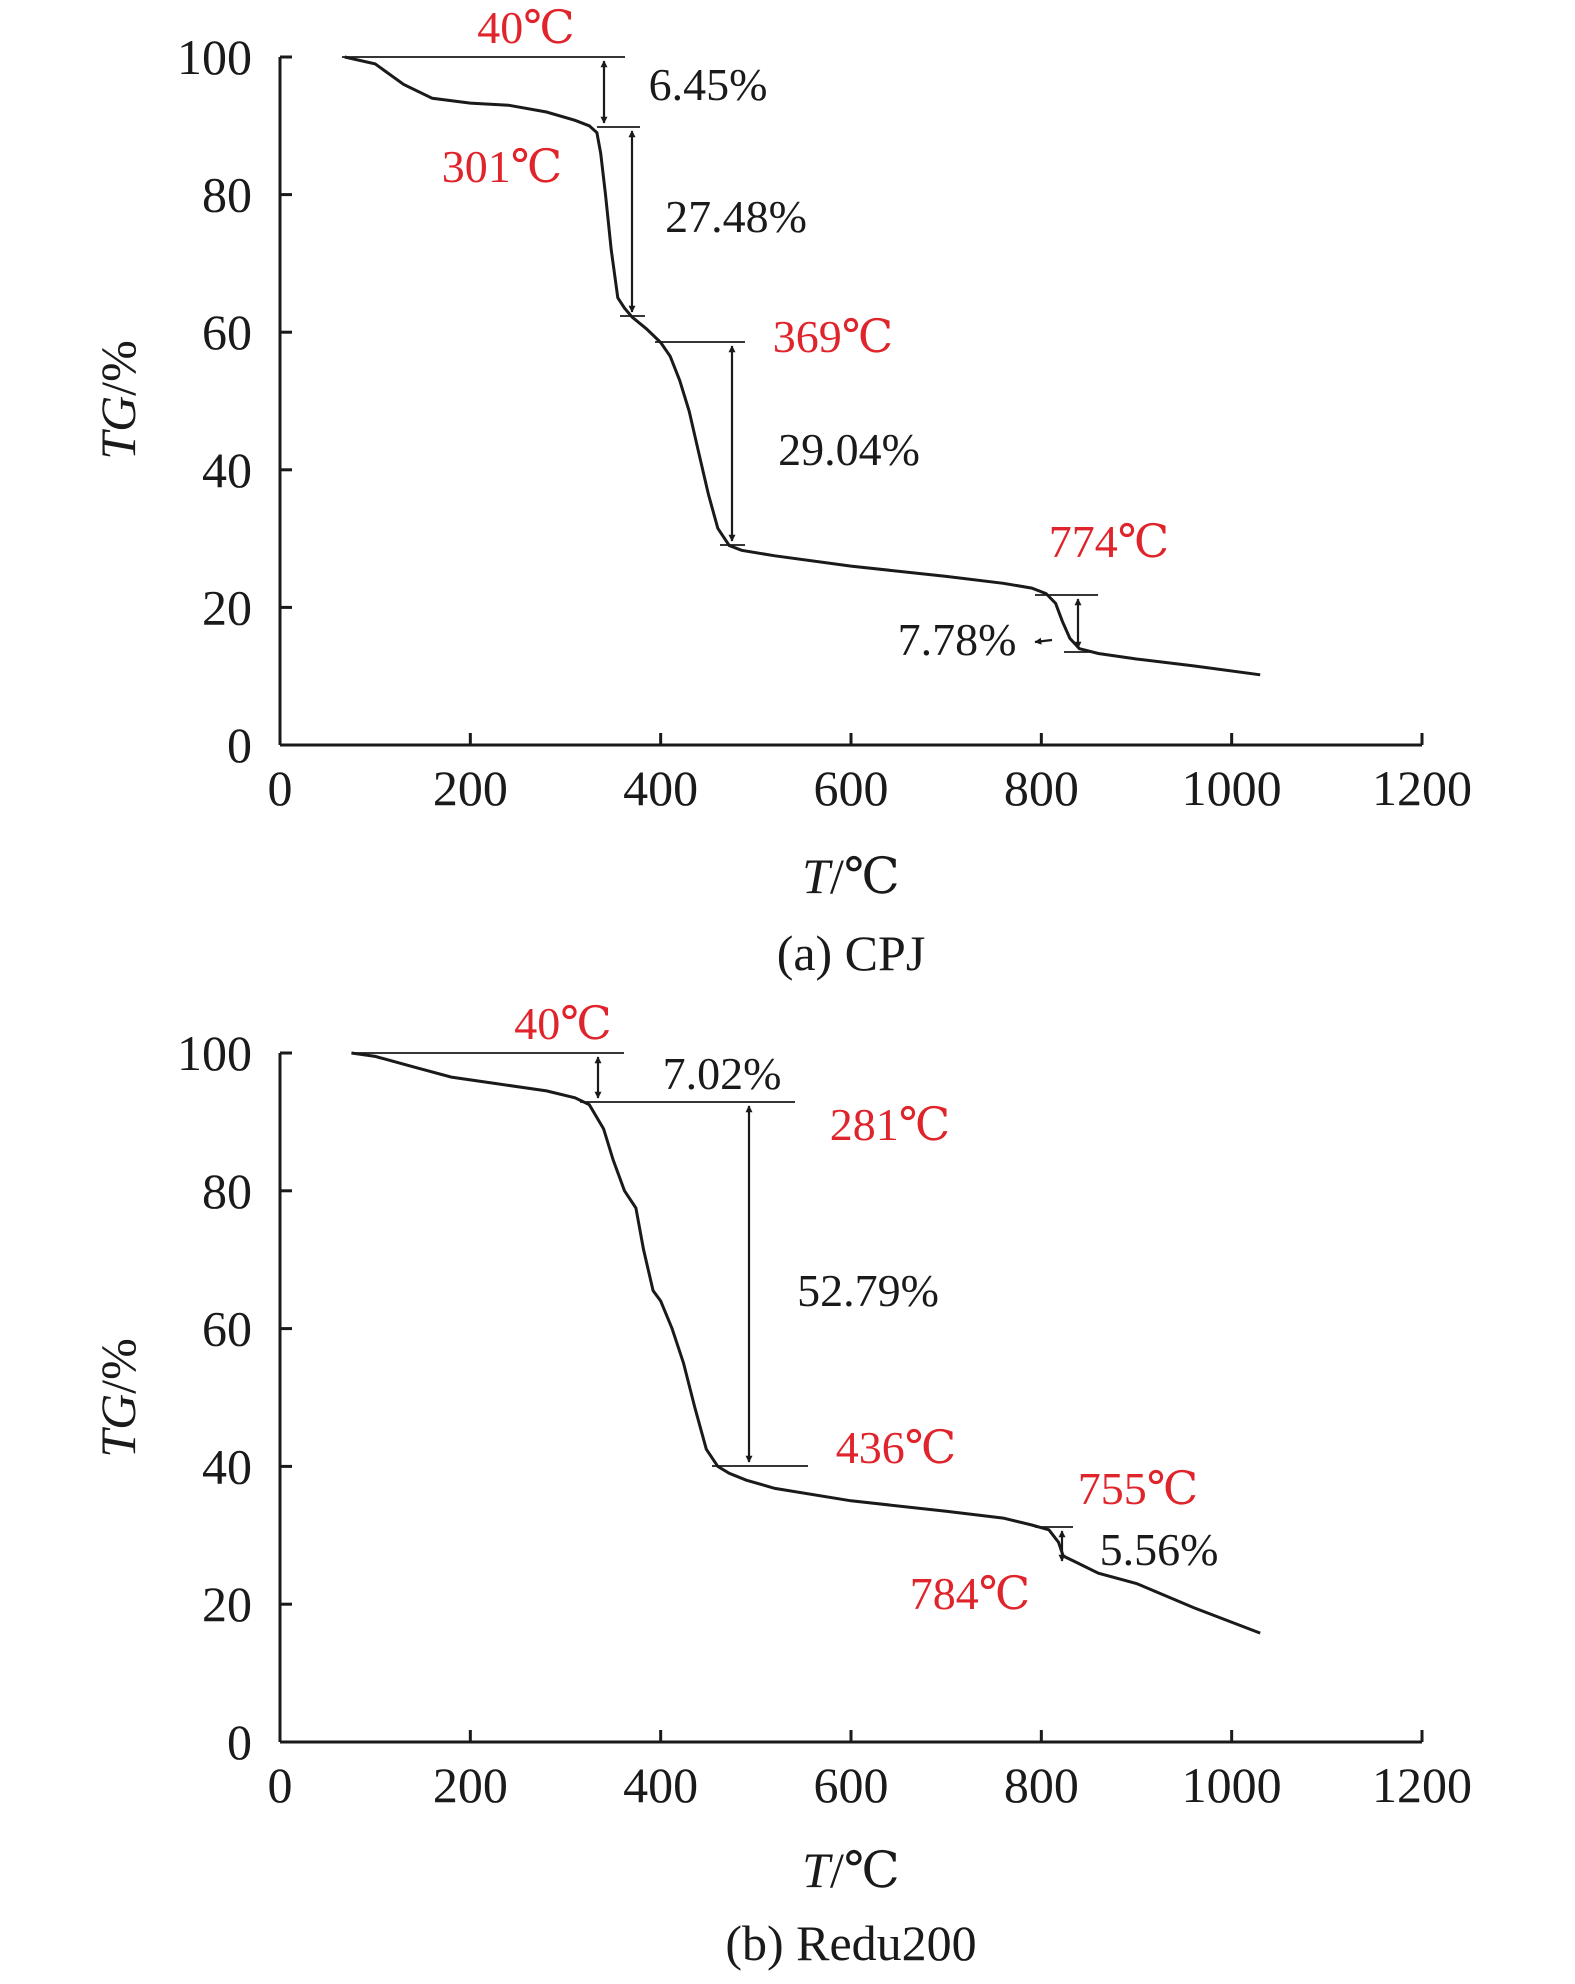  I want to click on mass-loss-label: 52.79%, so click(868, 1290).